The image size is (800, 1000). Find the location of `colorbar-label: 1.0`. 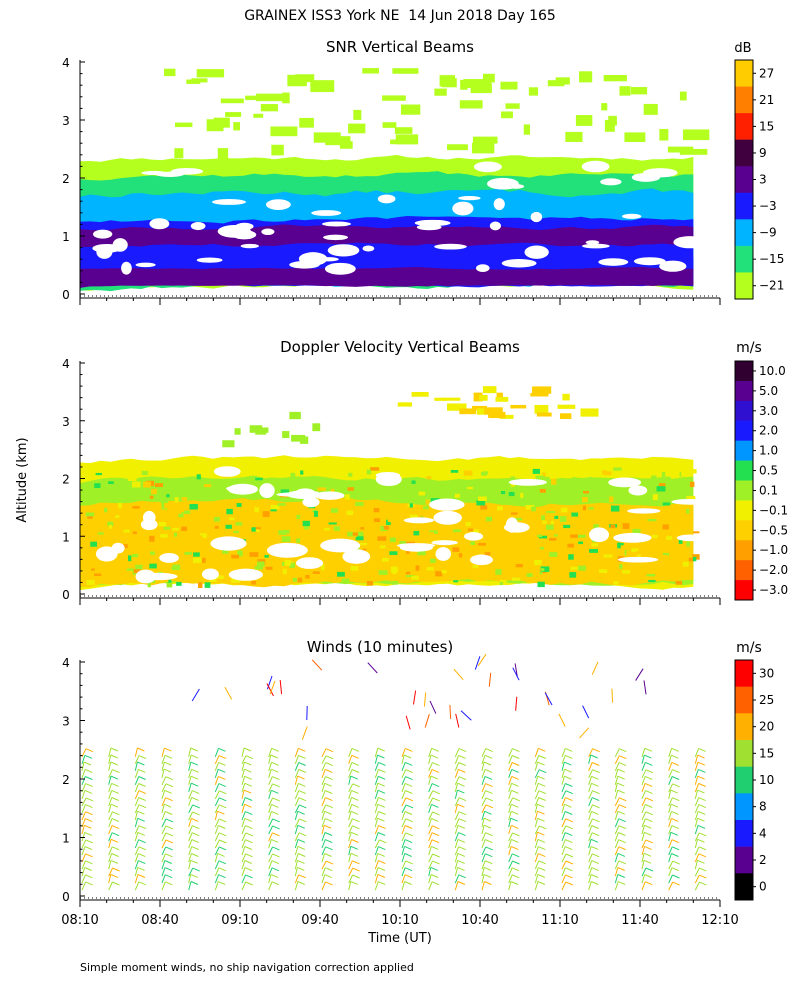

colorbar-label: 1.0 is located at coordinates (768, 451).